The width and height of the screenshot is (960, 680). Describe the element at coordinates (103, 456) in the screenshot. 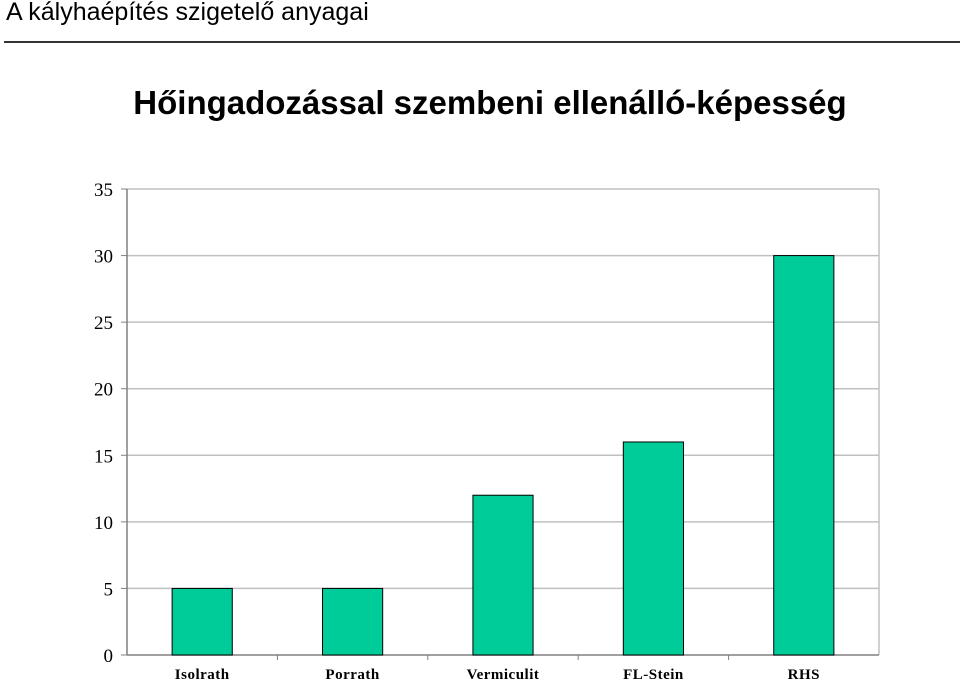

I see `y-tick-label: 15` at that location.